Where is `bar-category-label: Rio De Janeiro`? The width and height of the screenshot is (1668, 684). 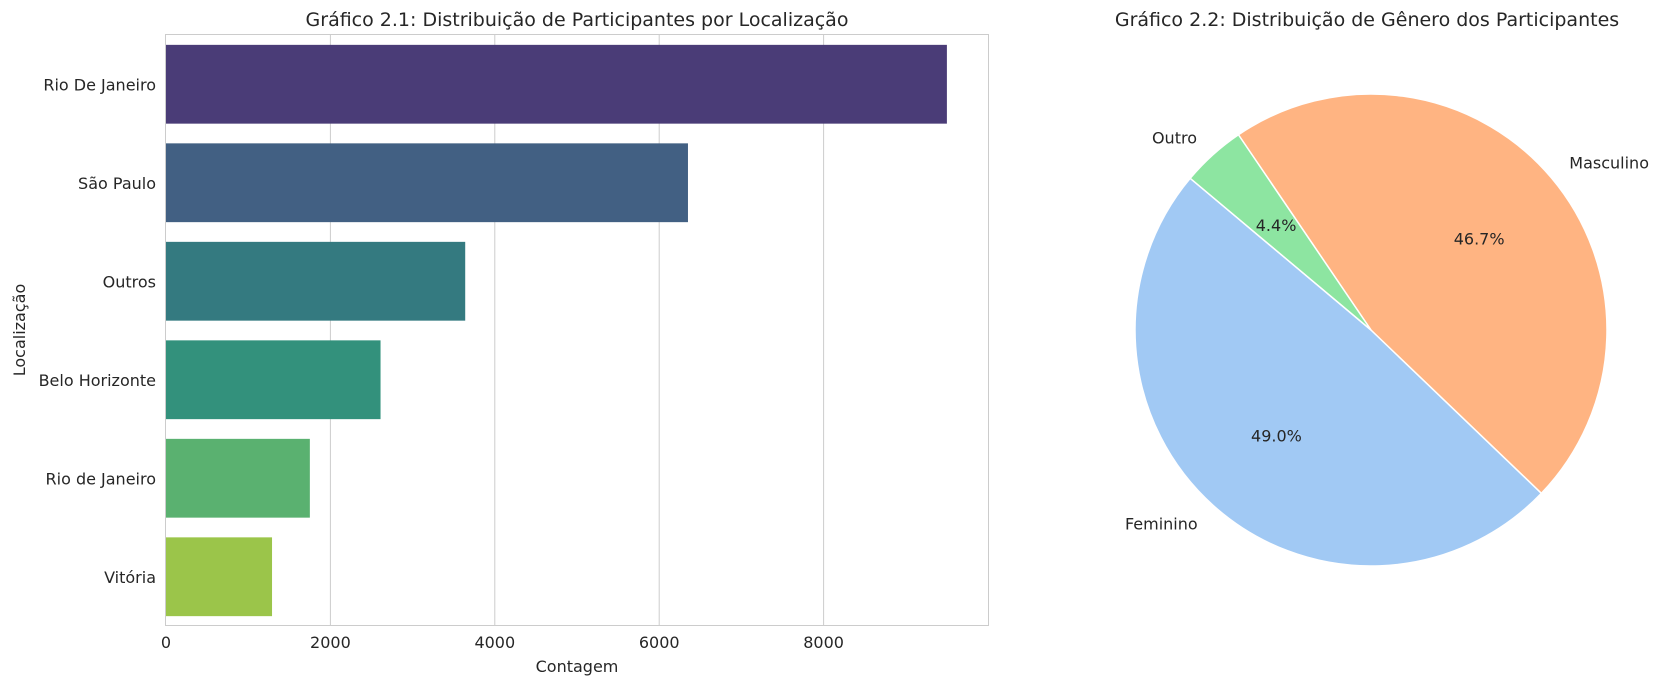 bar-category-label: Rio De Janeiro is located at coordinates (99, 84).